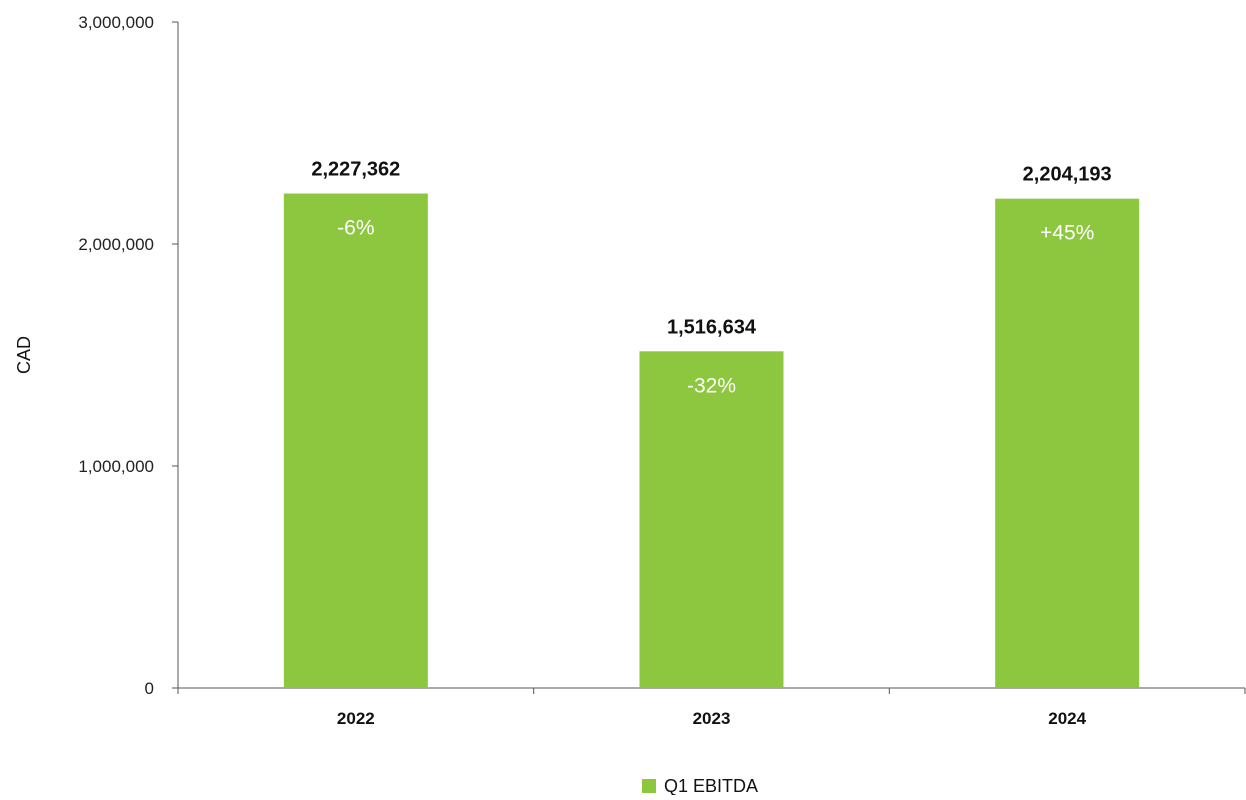 This screenshot has width=1246, height=800. I want to click on y-tick-label: 1,000,000, so click(116, 466).